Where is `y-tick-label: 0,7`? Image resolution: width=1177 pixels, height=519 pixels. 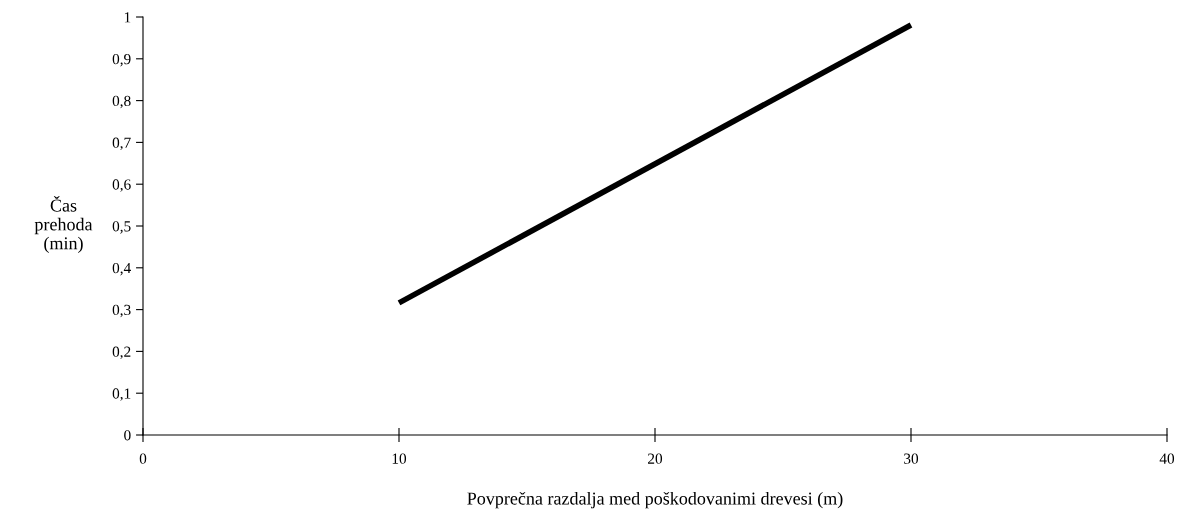
y-tick-label: 0,7 is located at coordinates (121, 144).